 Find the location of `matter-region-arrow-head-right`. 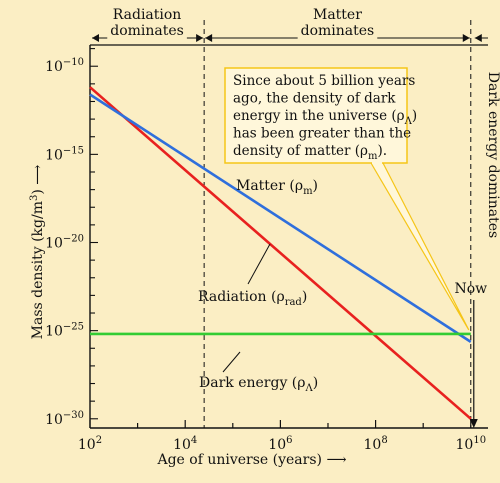

matter-region-arrow-head-right is located at coordinates (466, 38).